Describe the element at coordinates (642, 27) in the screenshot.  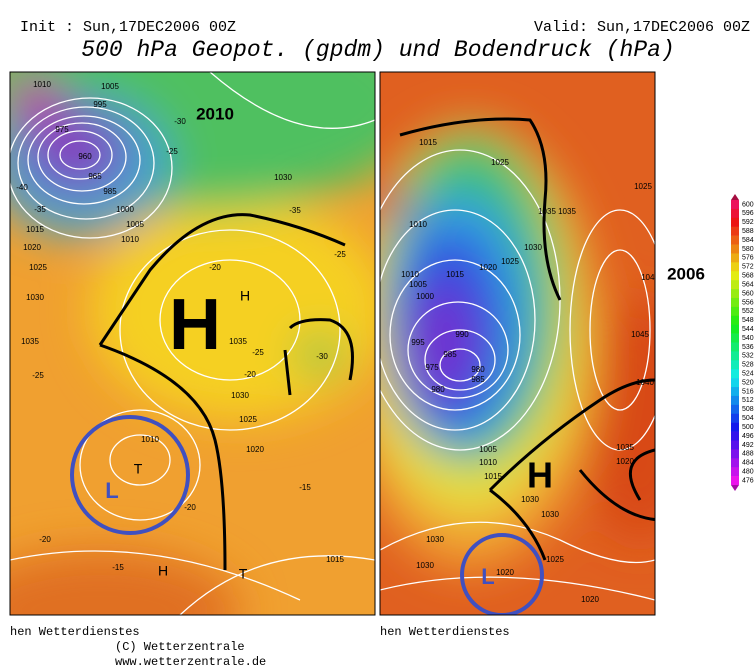
I see `valid-time: Valid: Sun,17DEC2006 00Z` at that location.